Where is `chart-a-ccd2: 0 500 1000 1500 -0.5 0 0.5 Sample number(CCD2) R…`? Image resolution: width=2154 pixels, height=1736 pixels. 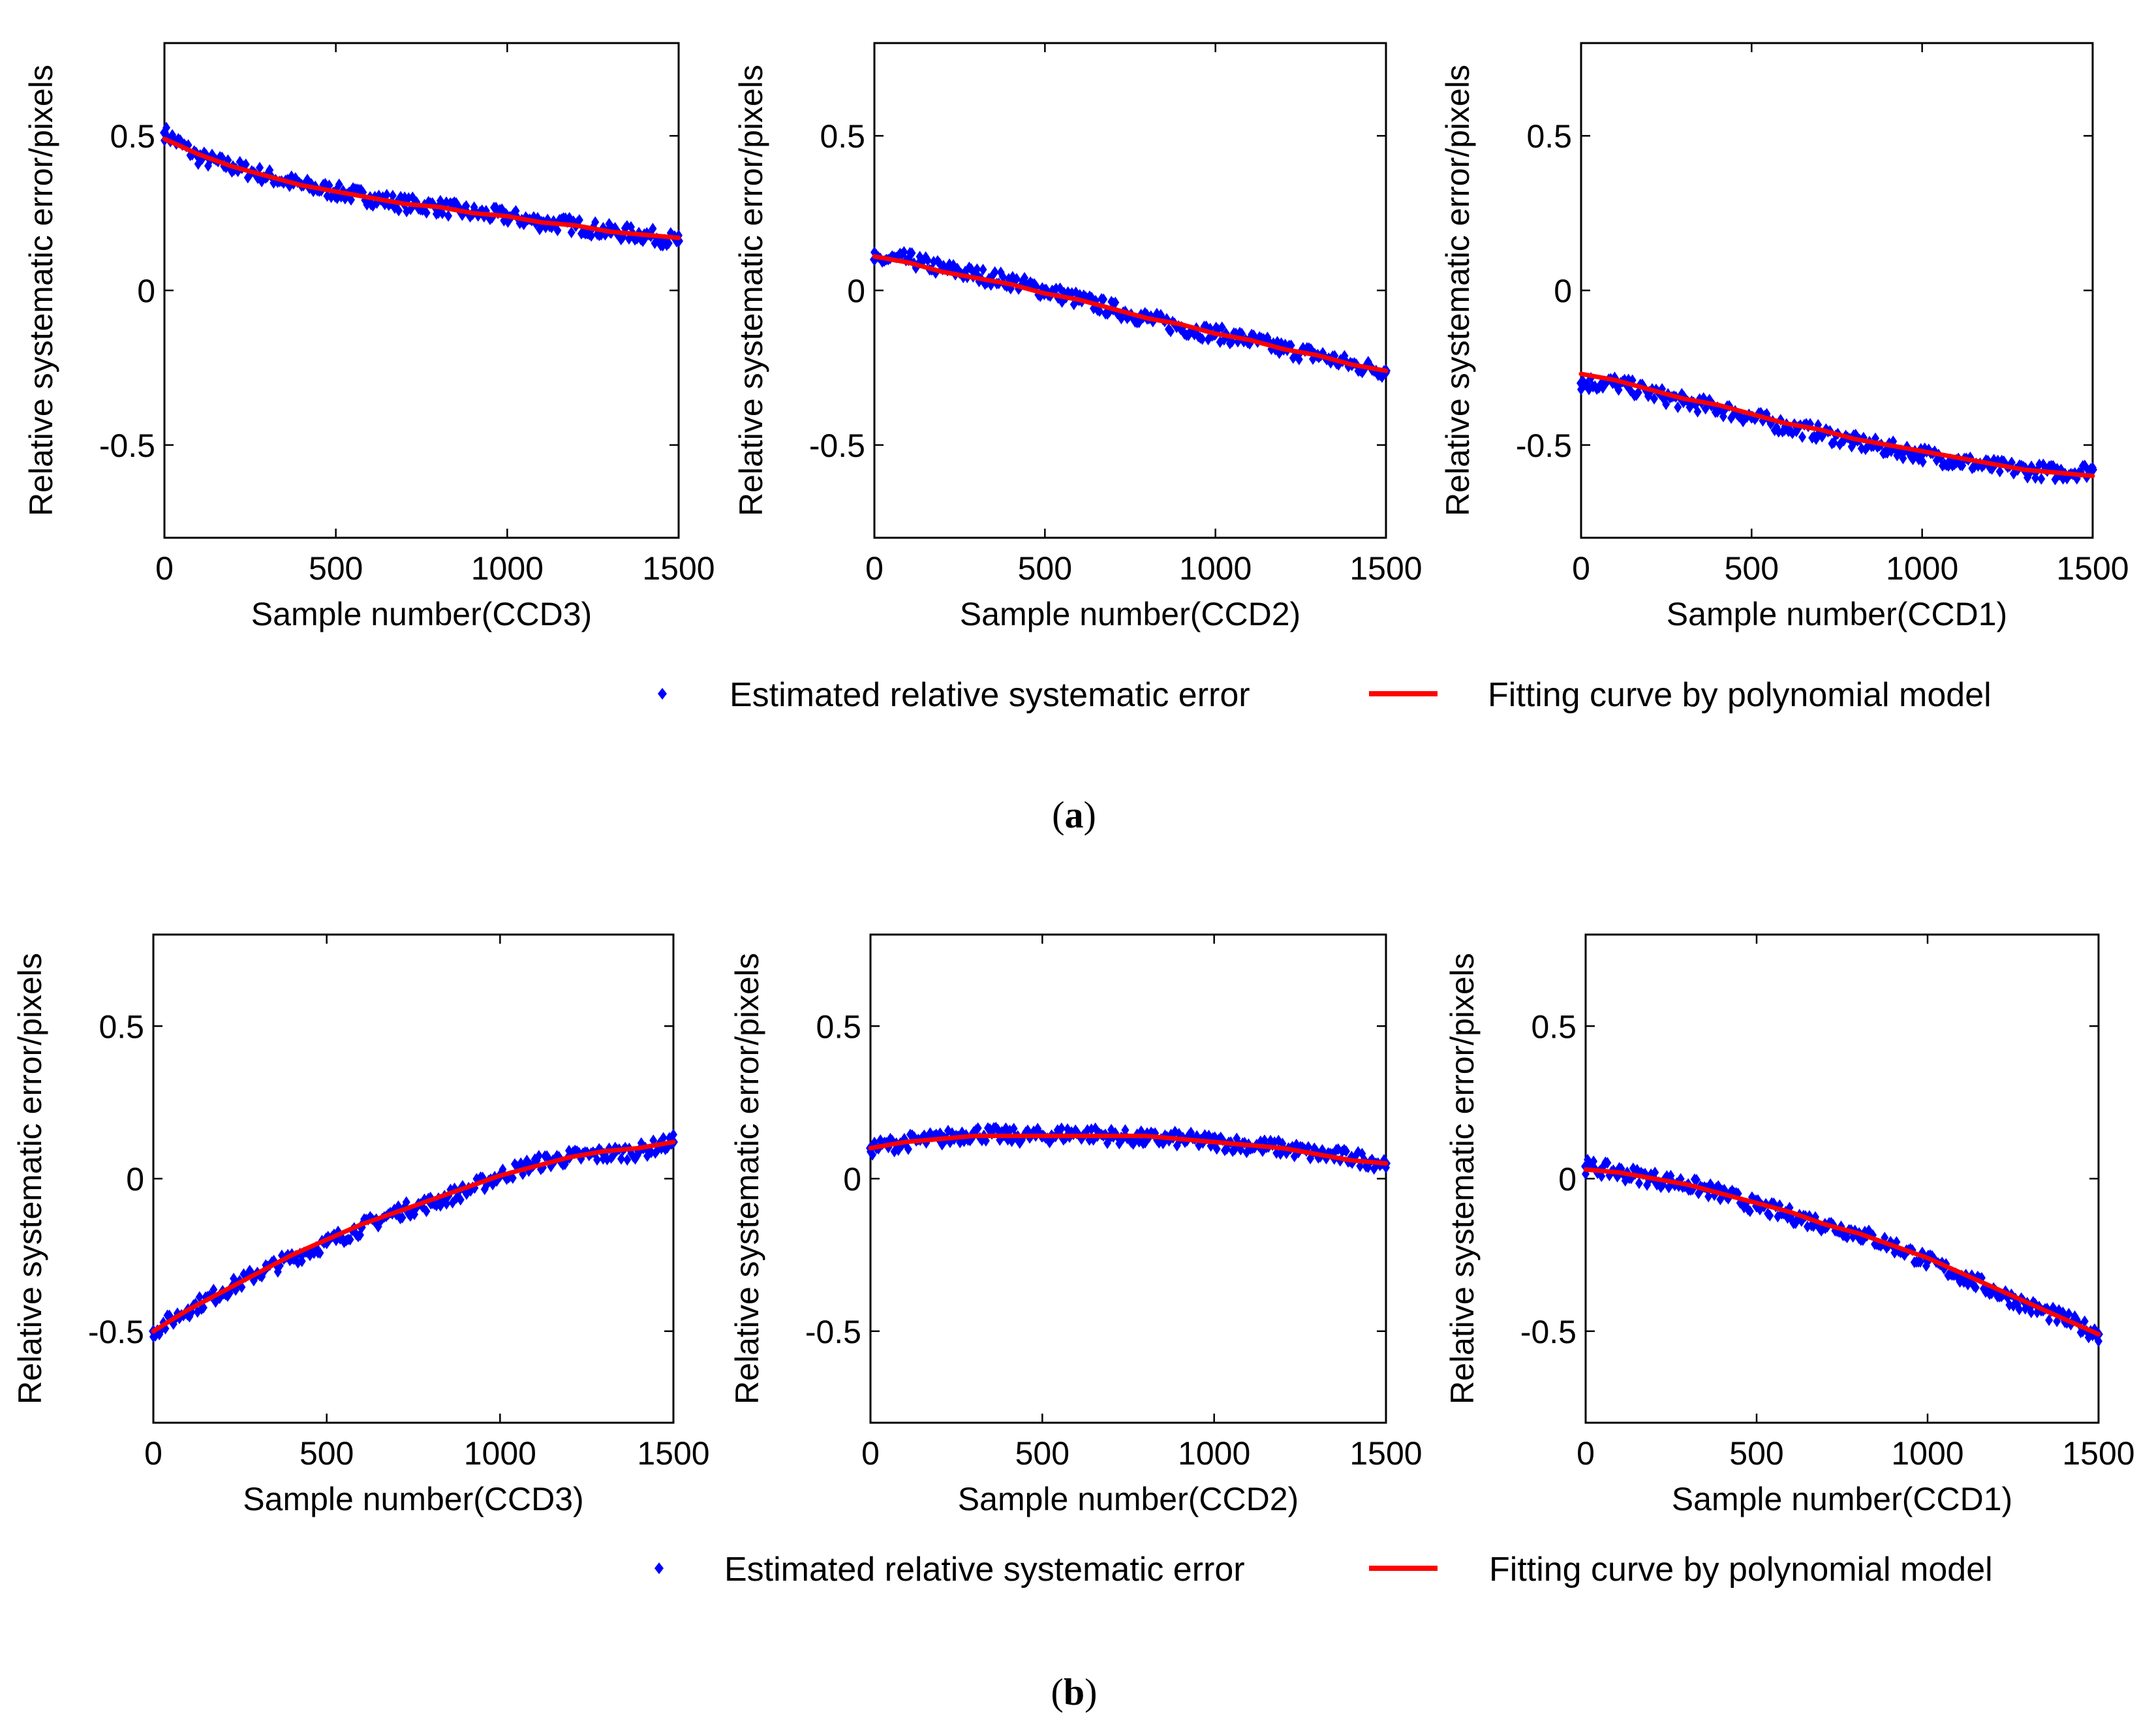
chart-a-ccd2: 0 500 1000 1500 -0.5 0 0.5 Sample number(CCD2) R… is located at coordinates (1078, 337).